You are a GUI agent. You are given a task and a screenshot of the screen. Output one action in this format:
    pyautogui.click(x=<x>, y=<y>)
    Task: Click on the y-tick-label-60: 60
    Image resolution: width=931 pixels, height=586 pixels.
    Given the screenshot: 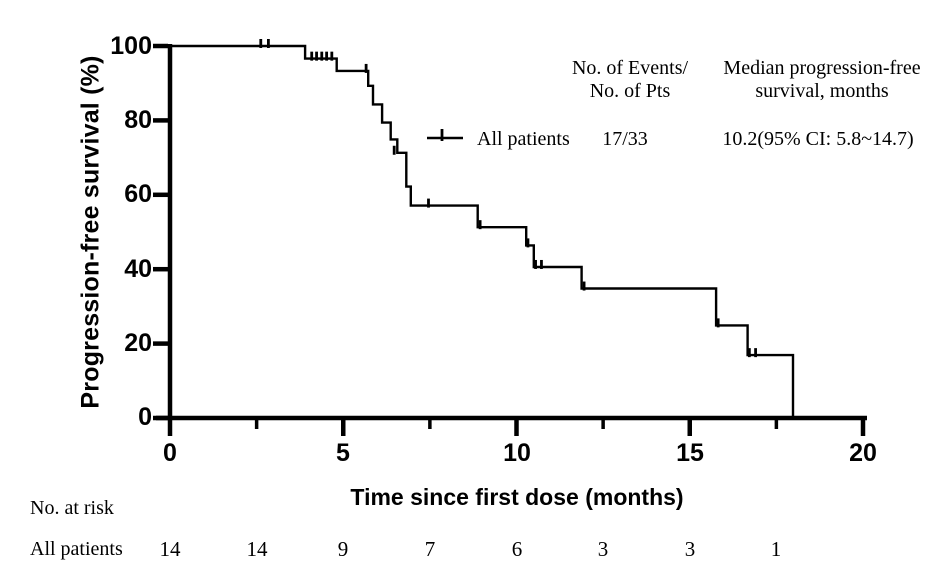 What is the action you would take?
    pyautogui.click(x=138, y=194)
    